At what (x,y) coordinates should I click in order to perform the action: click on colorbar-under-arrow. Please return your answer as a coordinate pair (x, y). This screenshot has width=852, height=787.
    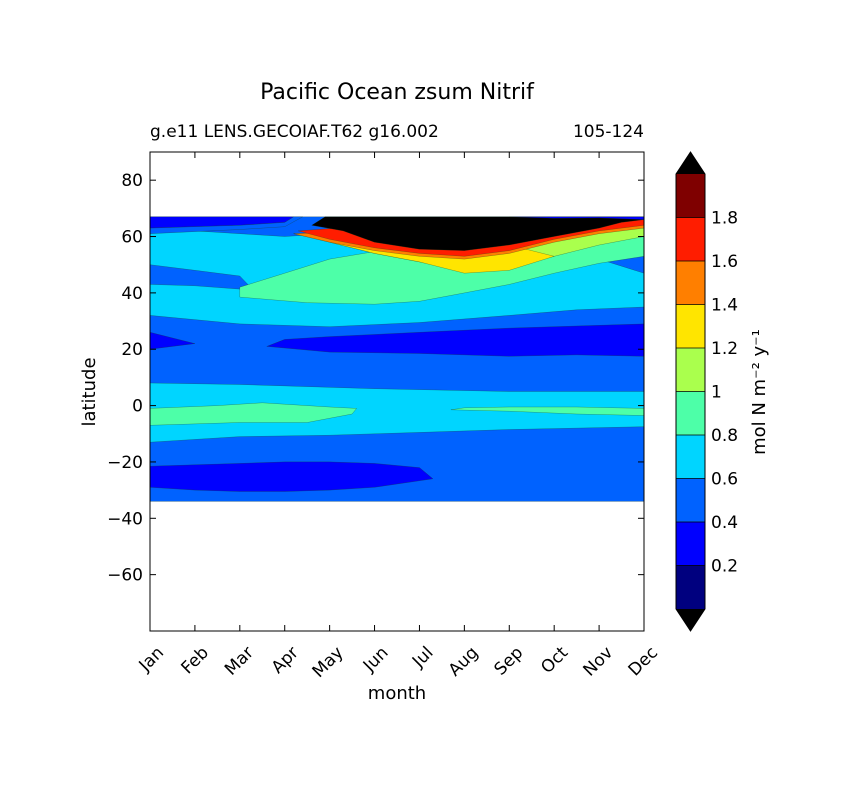
    Looking at the image, I should click on (690, 620).